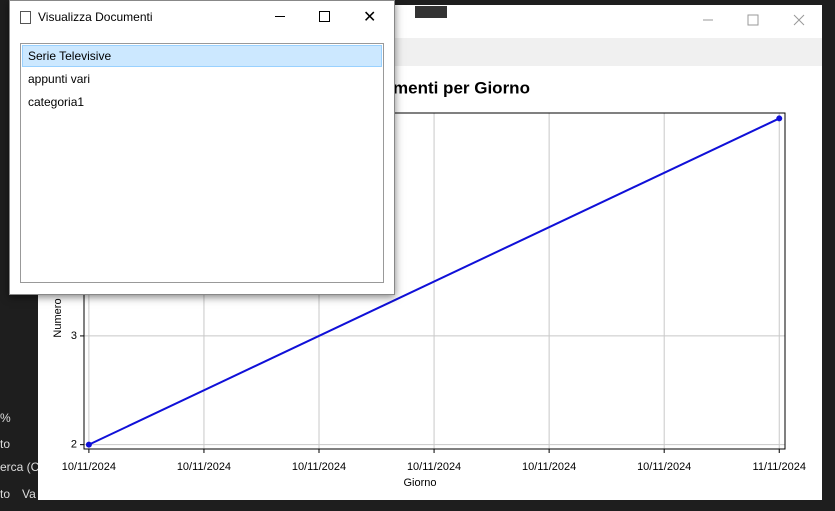  I want to click on editor-fragment: Va, so click(29, 494).